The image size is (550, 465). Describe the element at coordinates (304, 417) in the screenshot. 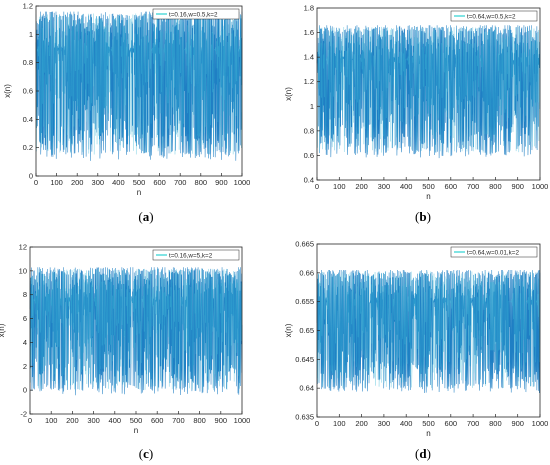

I see `y-tick-label-d-0: 0.635` at that location.